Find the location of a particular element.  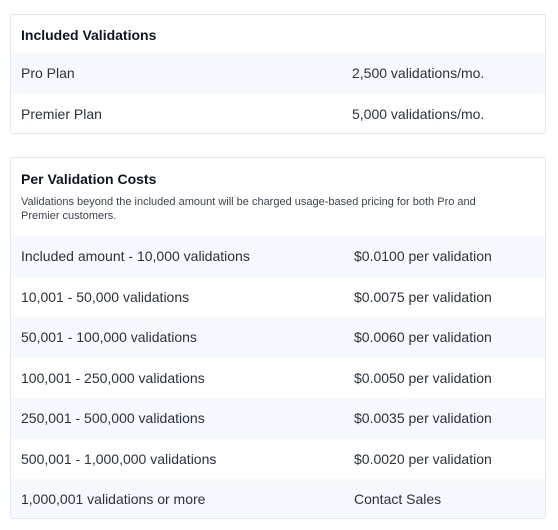

tier-label: 1,000,001 validations or more is located at coordinates (113, 499).